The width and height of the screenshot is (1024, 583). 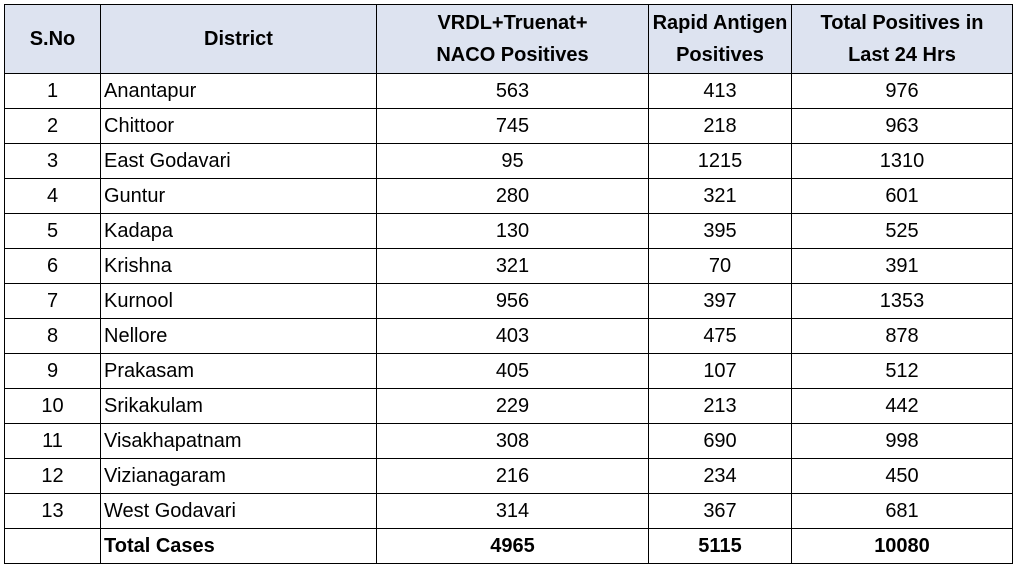 I want to click on sno-cell: 1, so click(x=52, y=91).